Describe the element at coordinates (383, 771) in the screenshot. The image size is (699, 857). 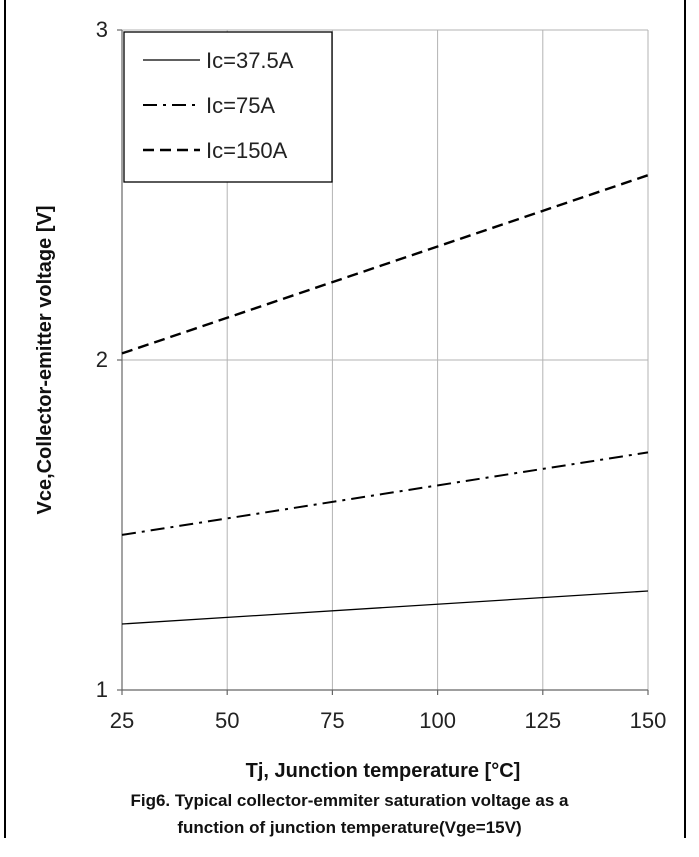
I see `x-axis-title: Tj, Junction temperature [°C]` at that location.